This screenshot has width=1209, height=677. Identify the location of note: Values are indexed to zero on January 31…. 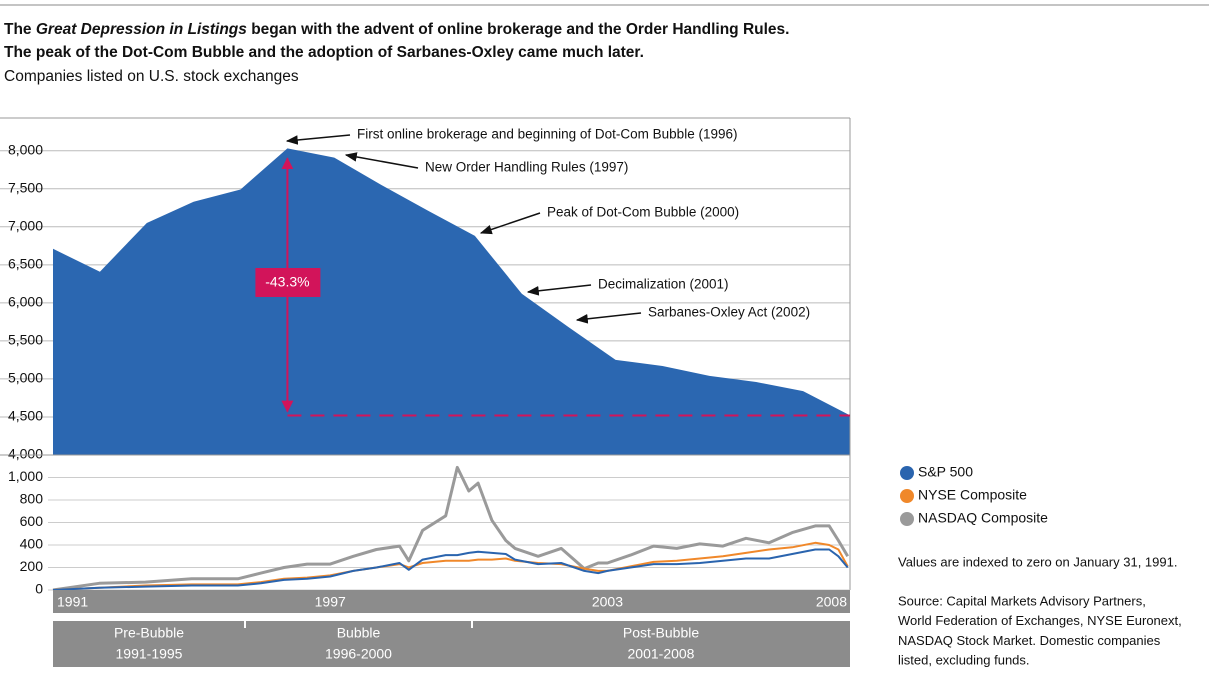
(1037, 561).